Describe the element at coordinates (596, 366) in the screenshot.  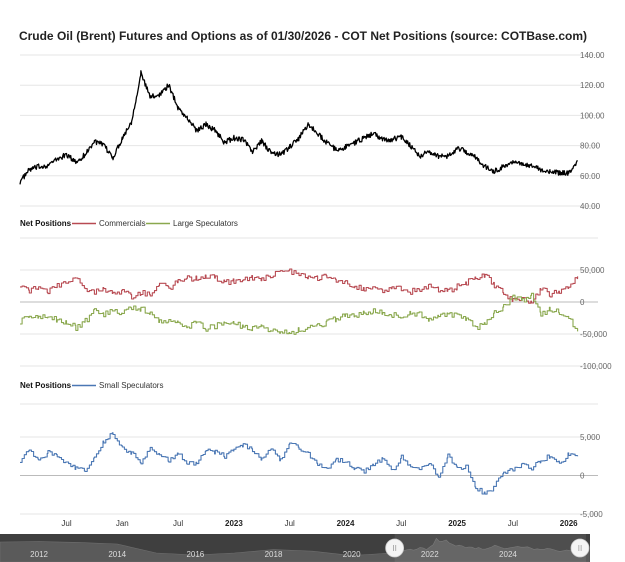
I see `y-tick-label: -100,000` at that location.